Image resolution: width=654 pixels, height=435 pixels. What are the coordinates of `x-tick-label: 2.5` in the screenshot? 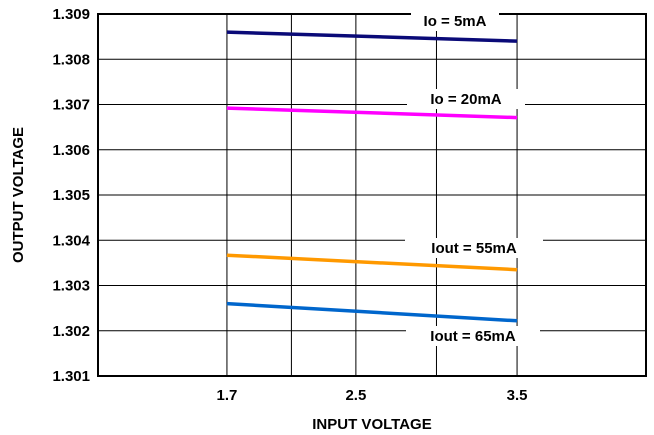 It's located at (355, 395).